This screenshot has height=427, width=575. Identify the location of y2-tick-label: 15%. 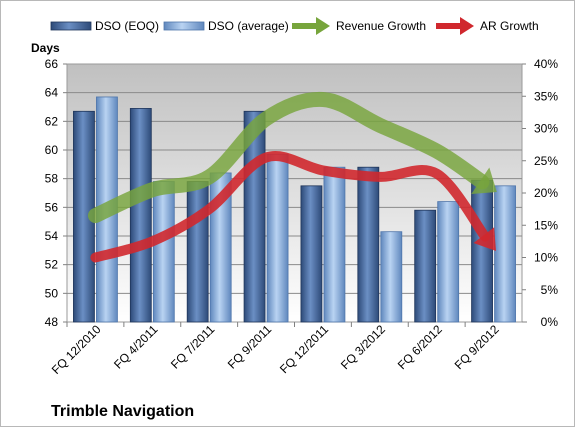
(546, 225).